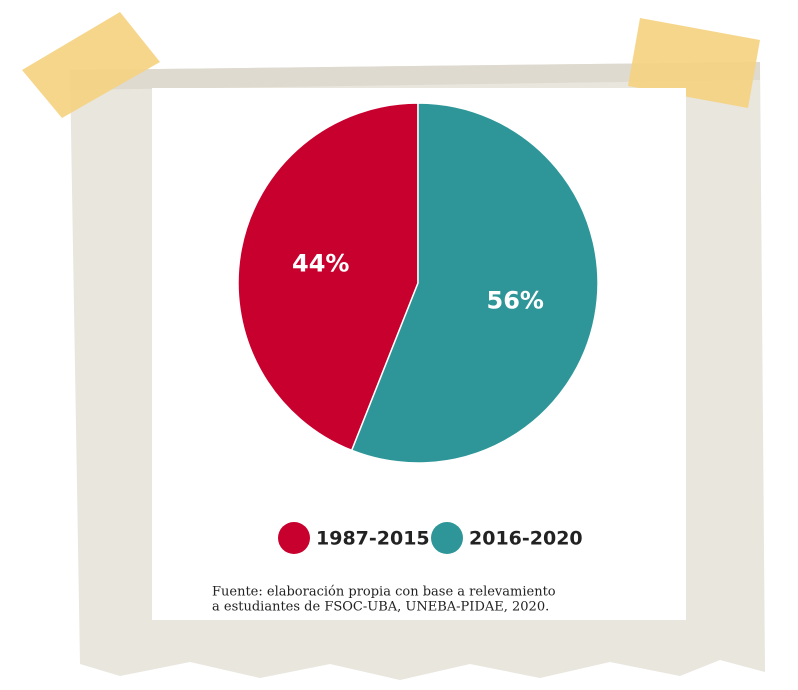 Image resolution: width=798 pixels, height=690 pixels. Describe the element at coordinates (373, 539) in the screenshot. I see `legend-label: 1987-2015` at that location.